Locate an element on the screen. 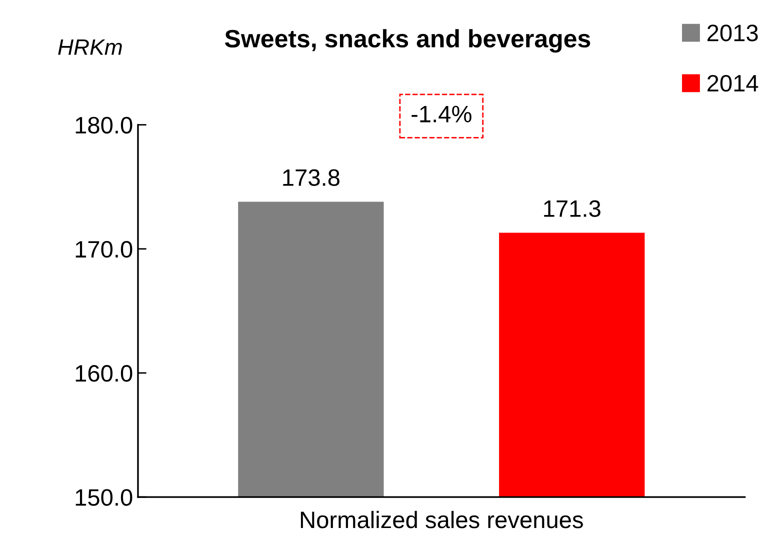 The image size is (784, 545). y-tick-label: 160.0 is located at coordinates (104, 373).